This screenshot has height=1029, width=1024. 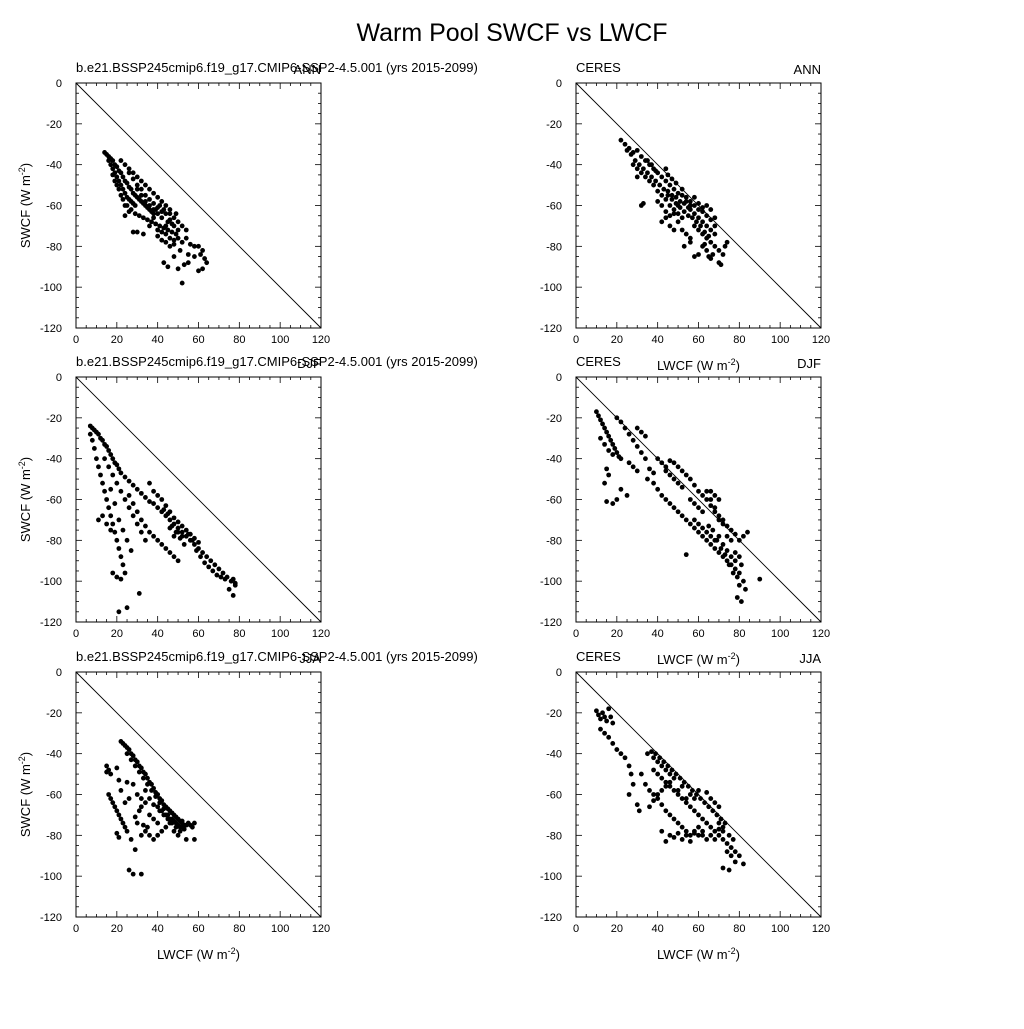 I want to click on y-tick-label: -100, so click(x=51, y=288).